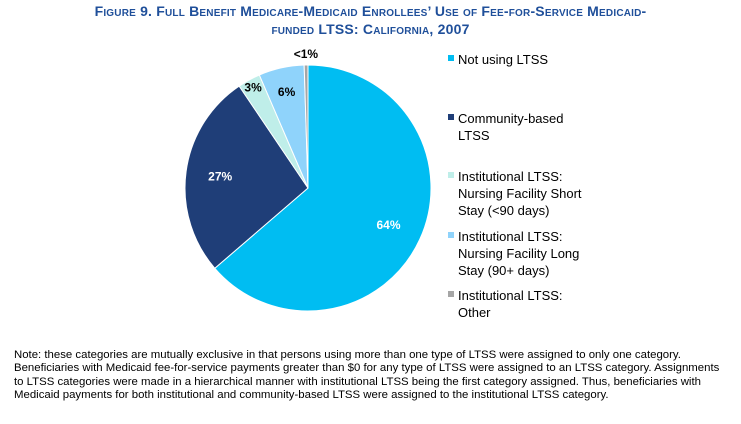 This screenshot has height=424, width=741. Describe the element at coordinates (503, 59) in the screenshot. I see `legend-label: Not using LTSS` at that location.